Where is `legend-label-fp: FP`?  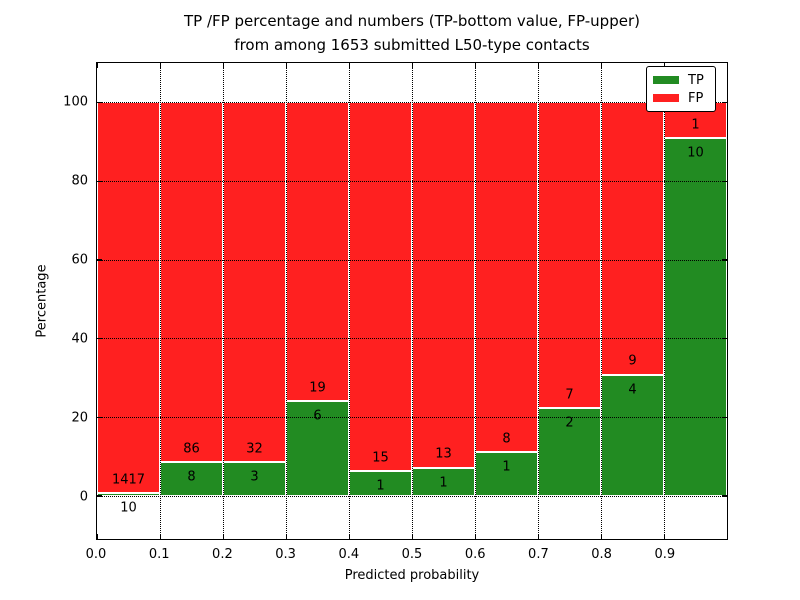 legend-label-fp: FP is located at coordinates (696, 98).